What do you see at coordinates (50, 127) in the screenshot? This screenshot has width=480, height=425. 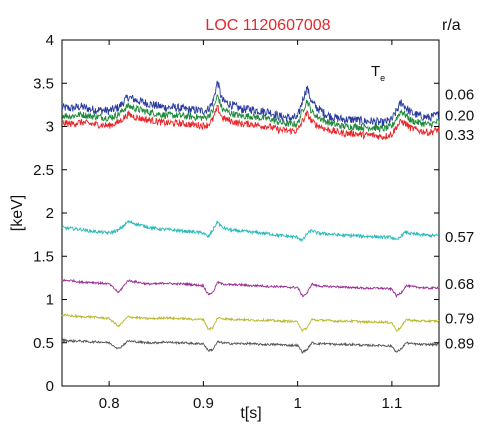 I see `y-tick-label: 3` at bounding box center [50, 127].